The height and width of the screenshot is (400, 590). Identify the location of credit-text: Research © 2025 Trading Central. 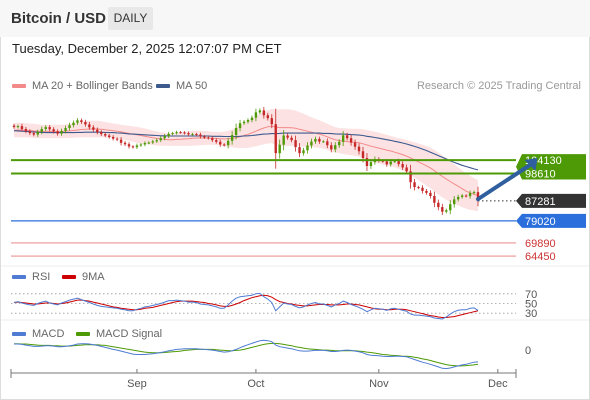
(498, 86).